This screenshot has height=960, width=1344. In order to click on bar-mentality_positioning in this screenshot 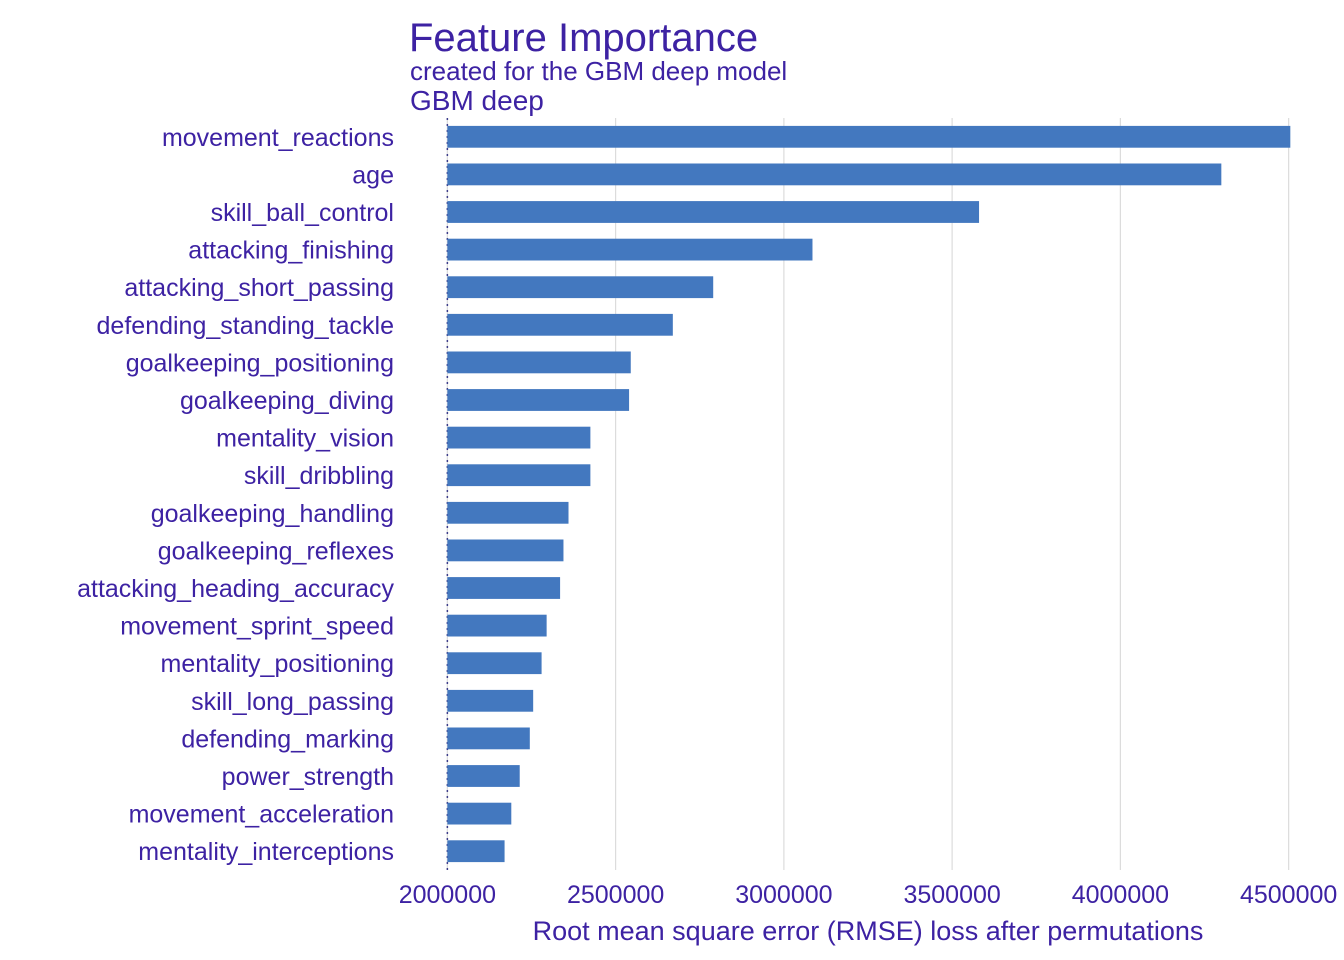, I will do `click(494, 663)`.